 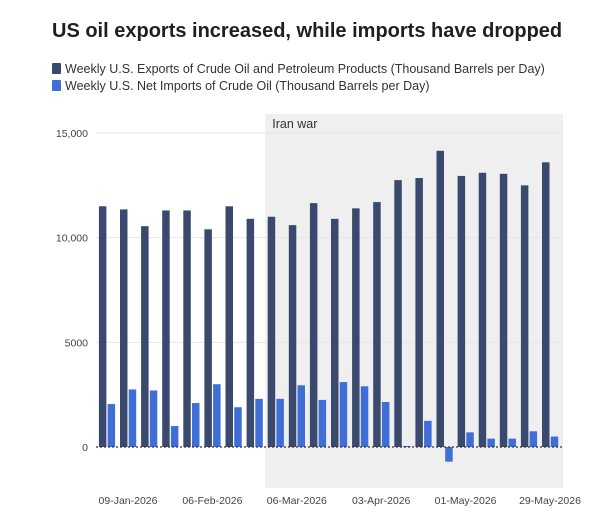 I want to click on x-tick-label: 01-May-2026, so click(x=466, y=501).